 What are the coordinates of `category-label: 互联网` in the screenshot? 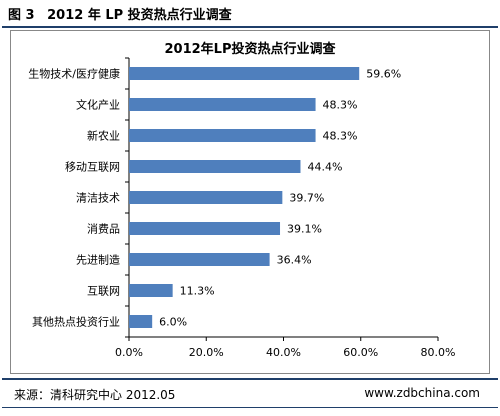 It's located at (103, 291).